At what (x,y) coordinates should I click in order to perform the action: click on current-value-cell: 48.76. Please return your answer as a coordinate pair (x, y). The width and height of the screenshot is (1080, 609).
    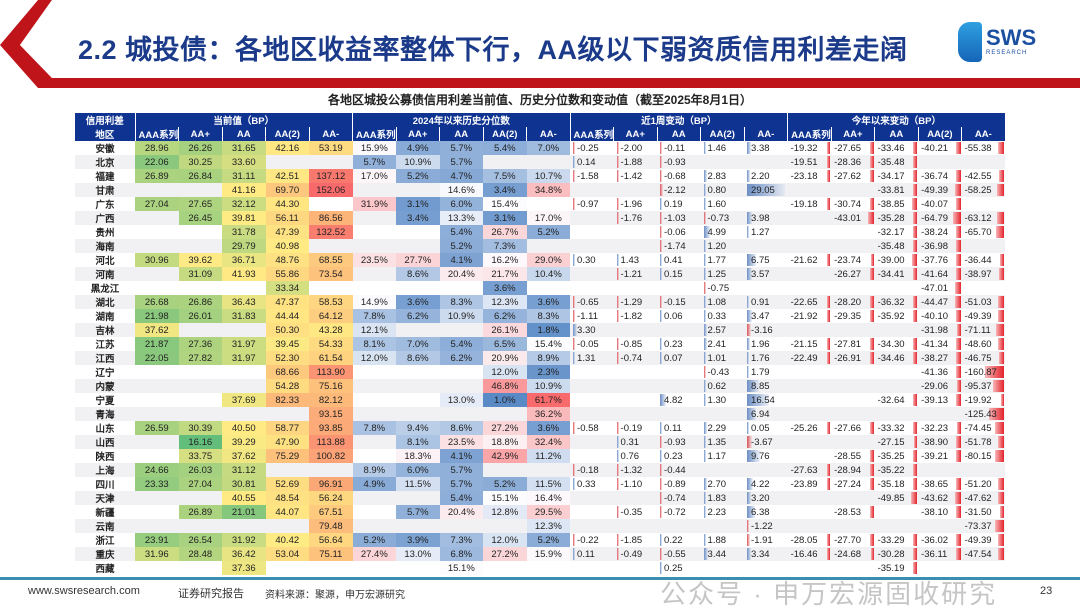
    Looking at the image, I should click on (287, 260).